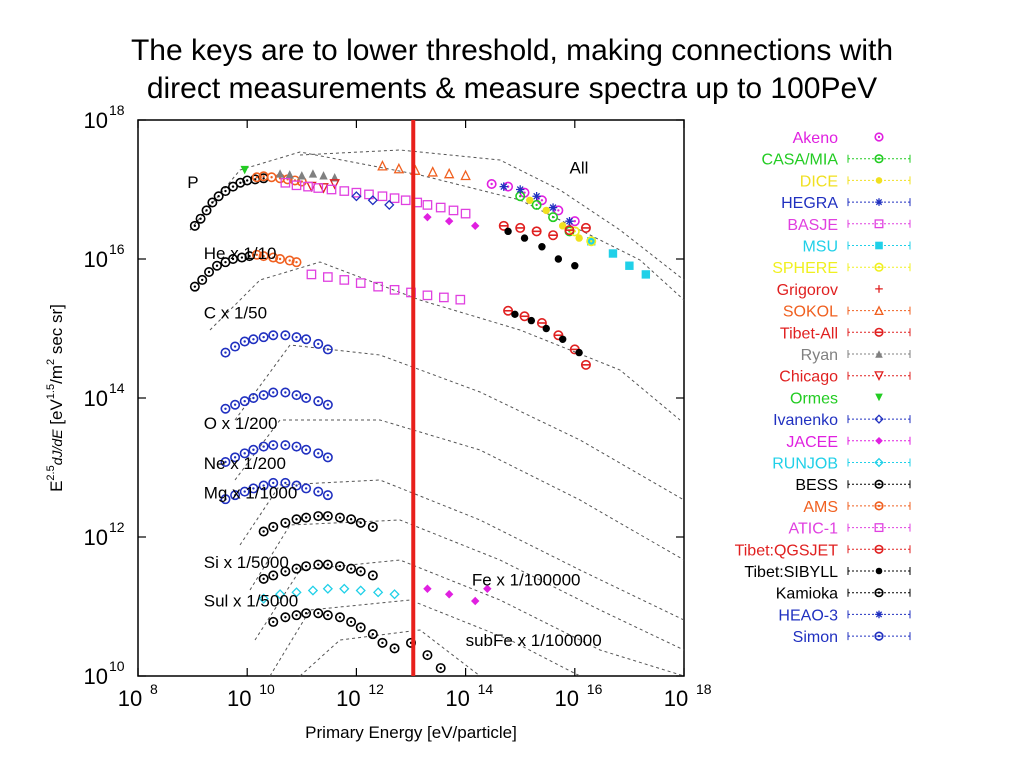 This screenshot has width=1024, height=768. I want to click on legend-label: AMS, so click(820, 507).